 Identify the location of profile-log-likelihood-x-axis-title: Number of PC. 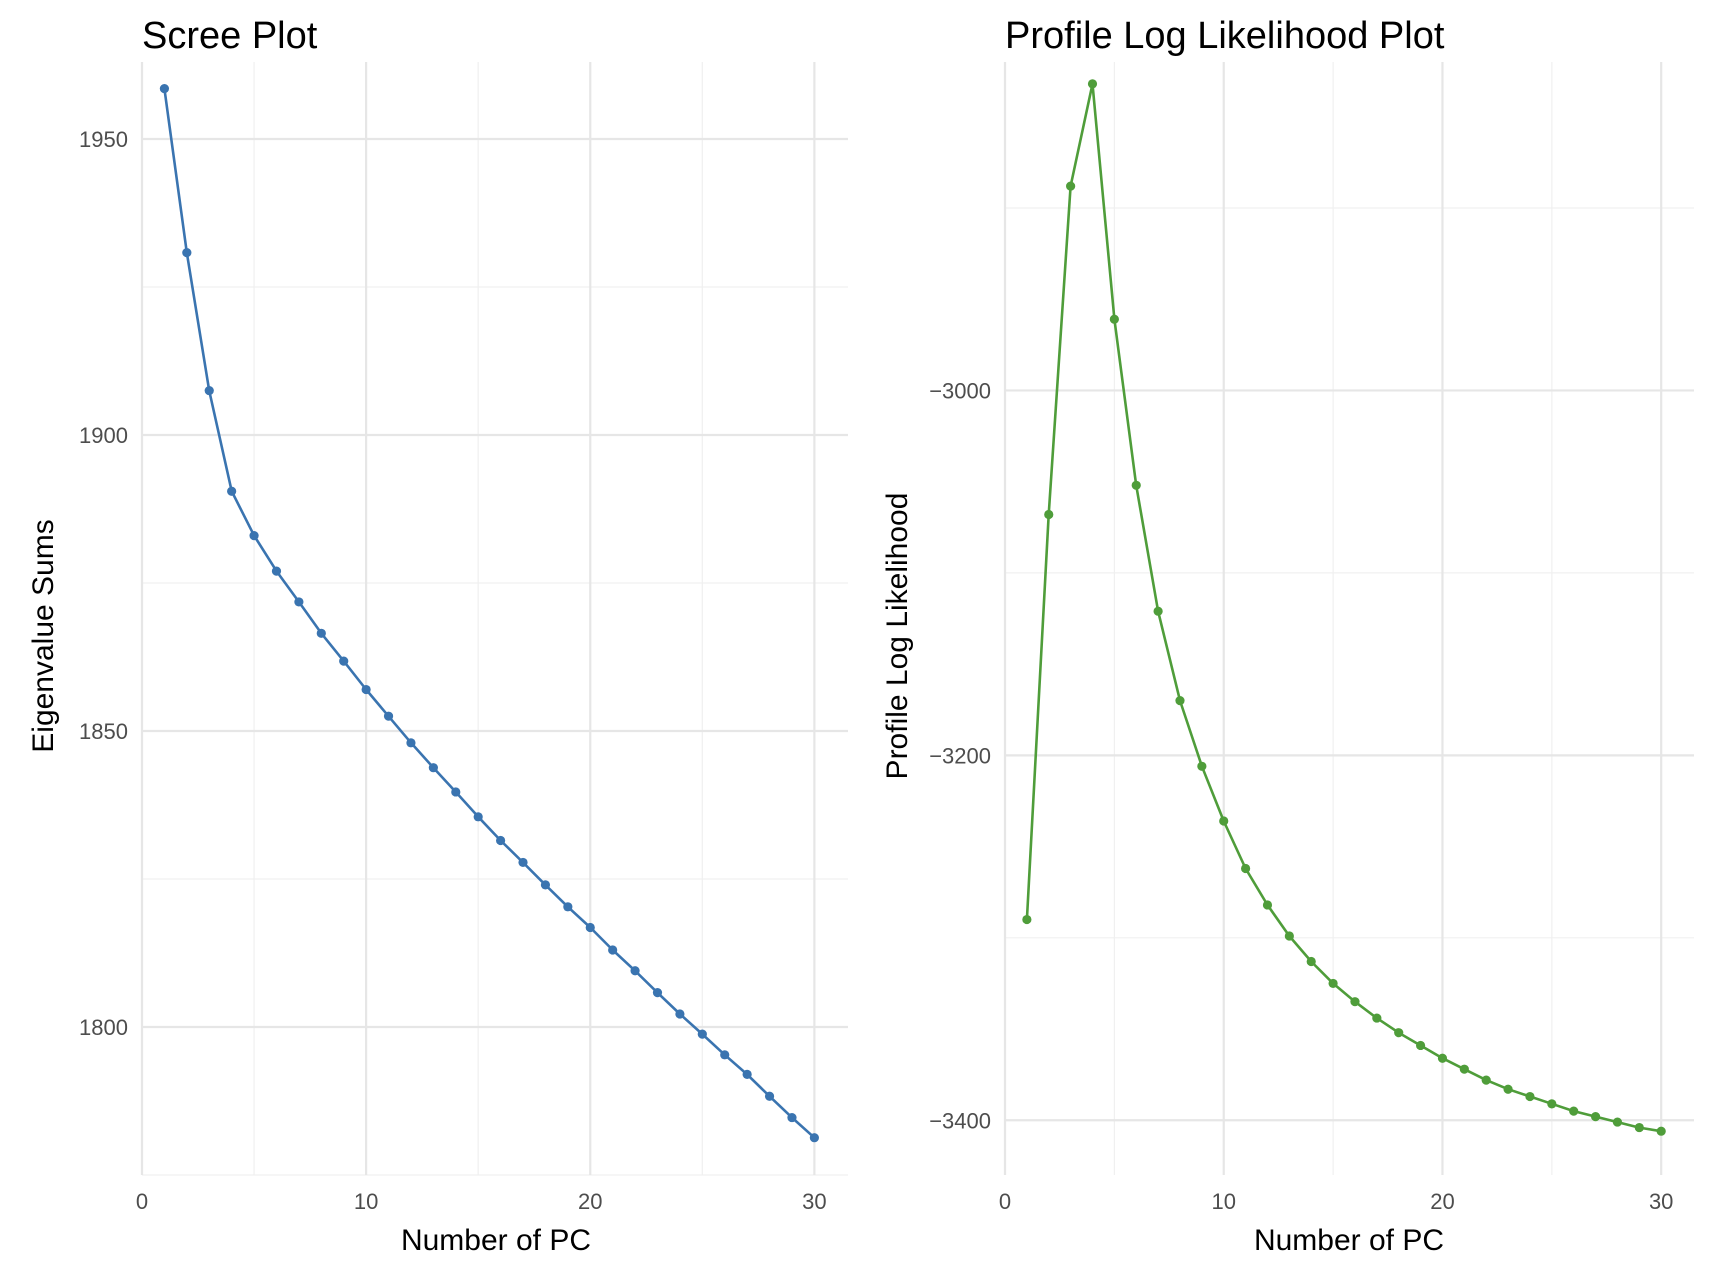
(1349, 1240).